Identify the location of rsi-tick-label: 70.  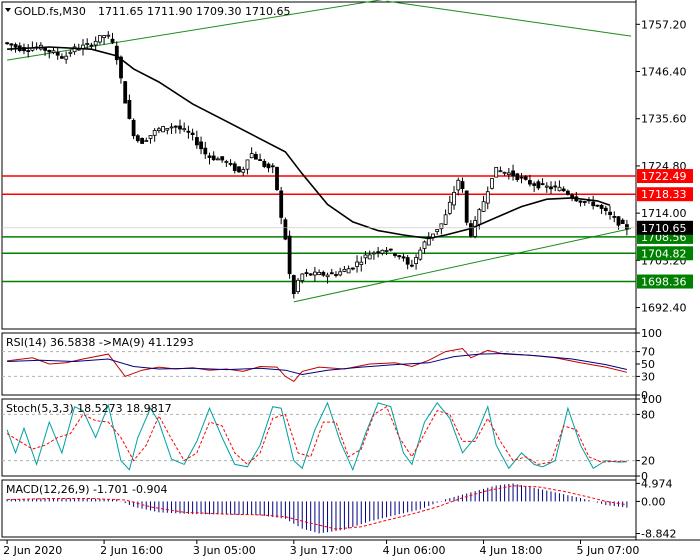
(648, 352).